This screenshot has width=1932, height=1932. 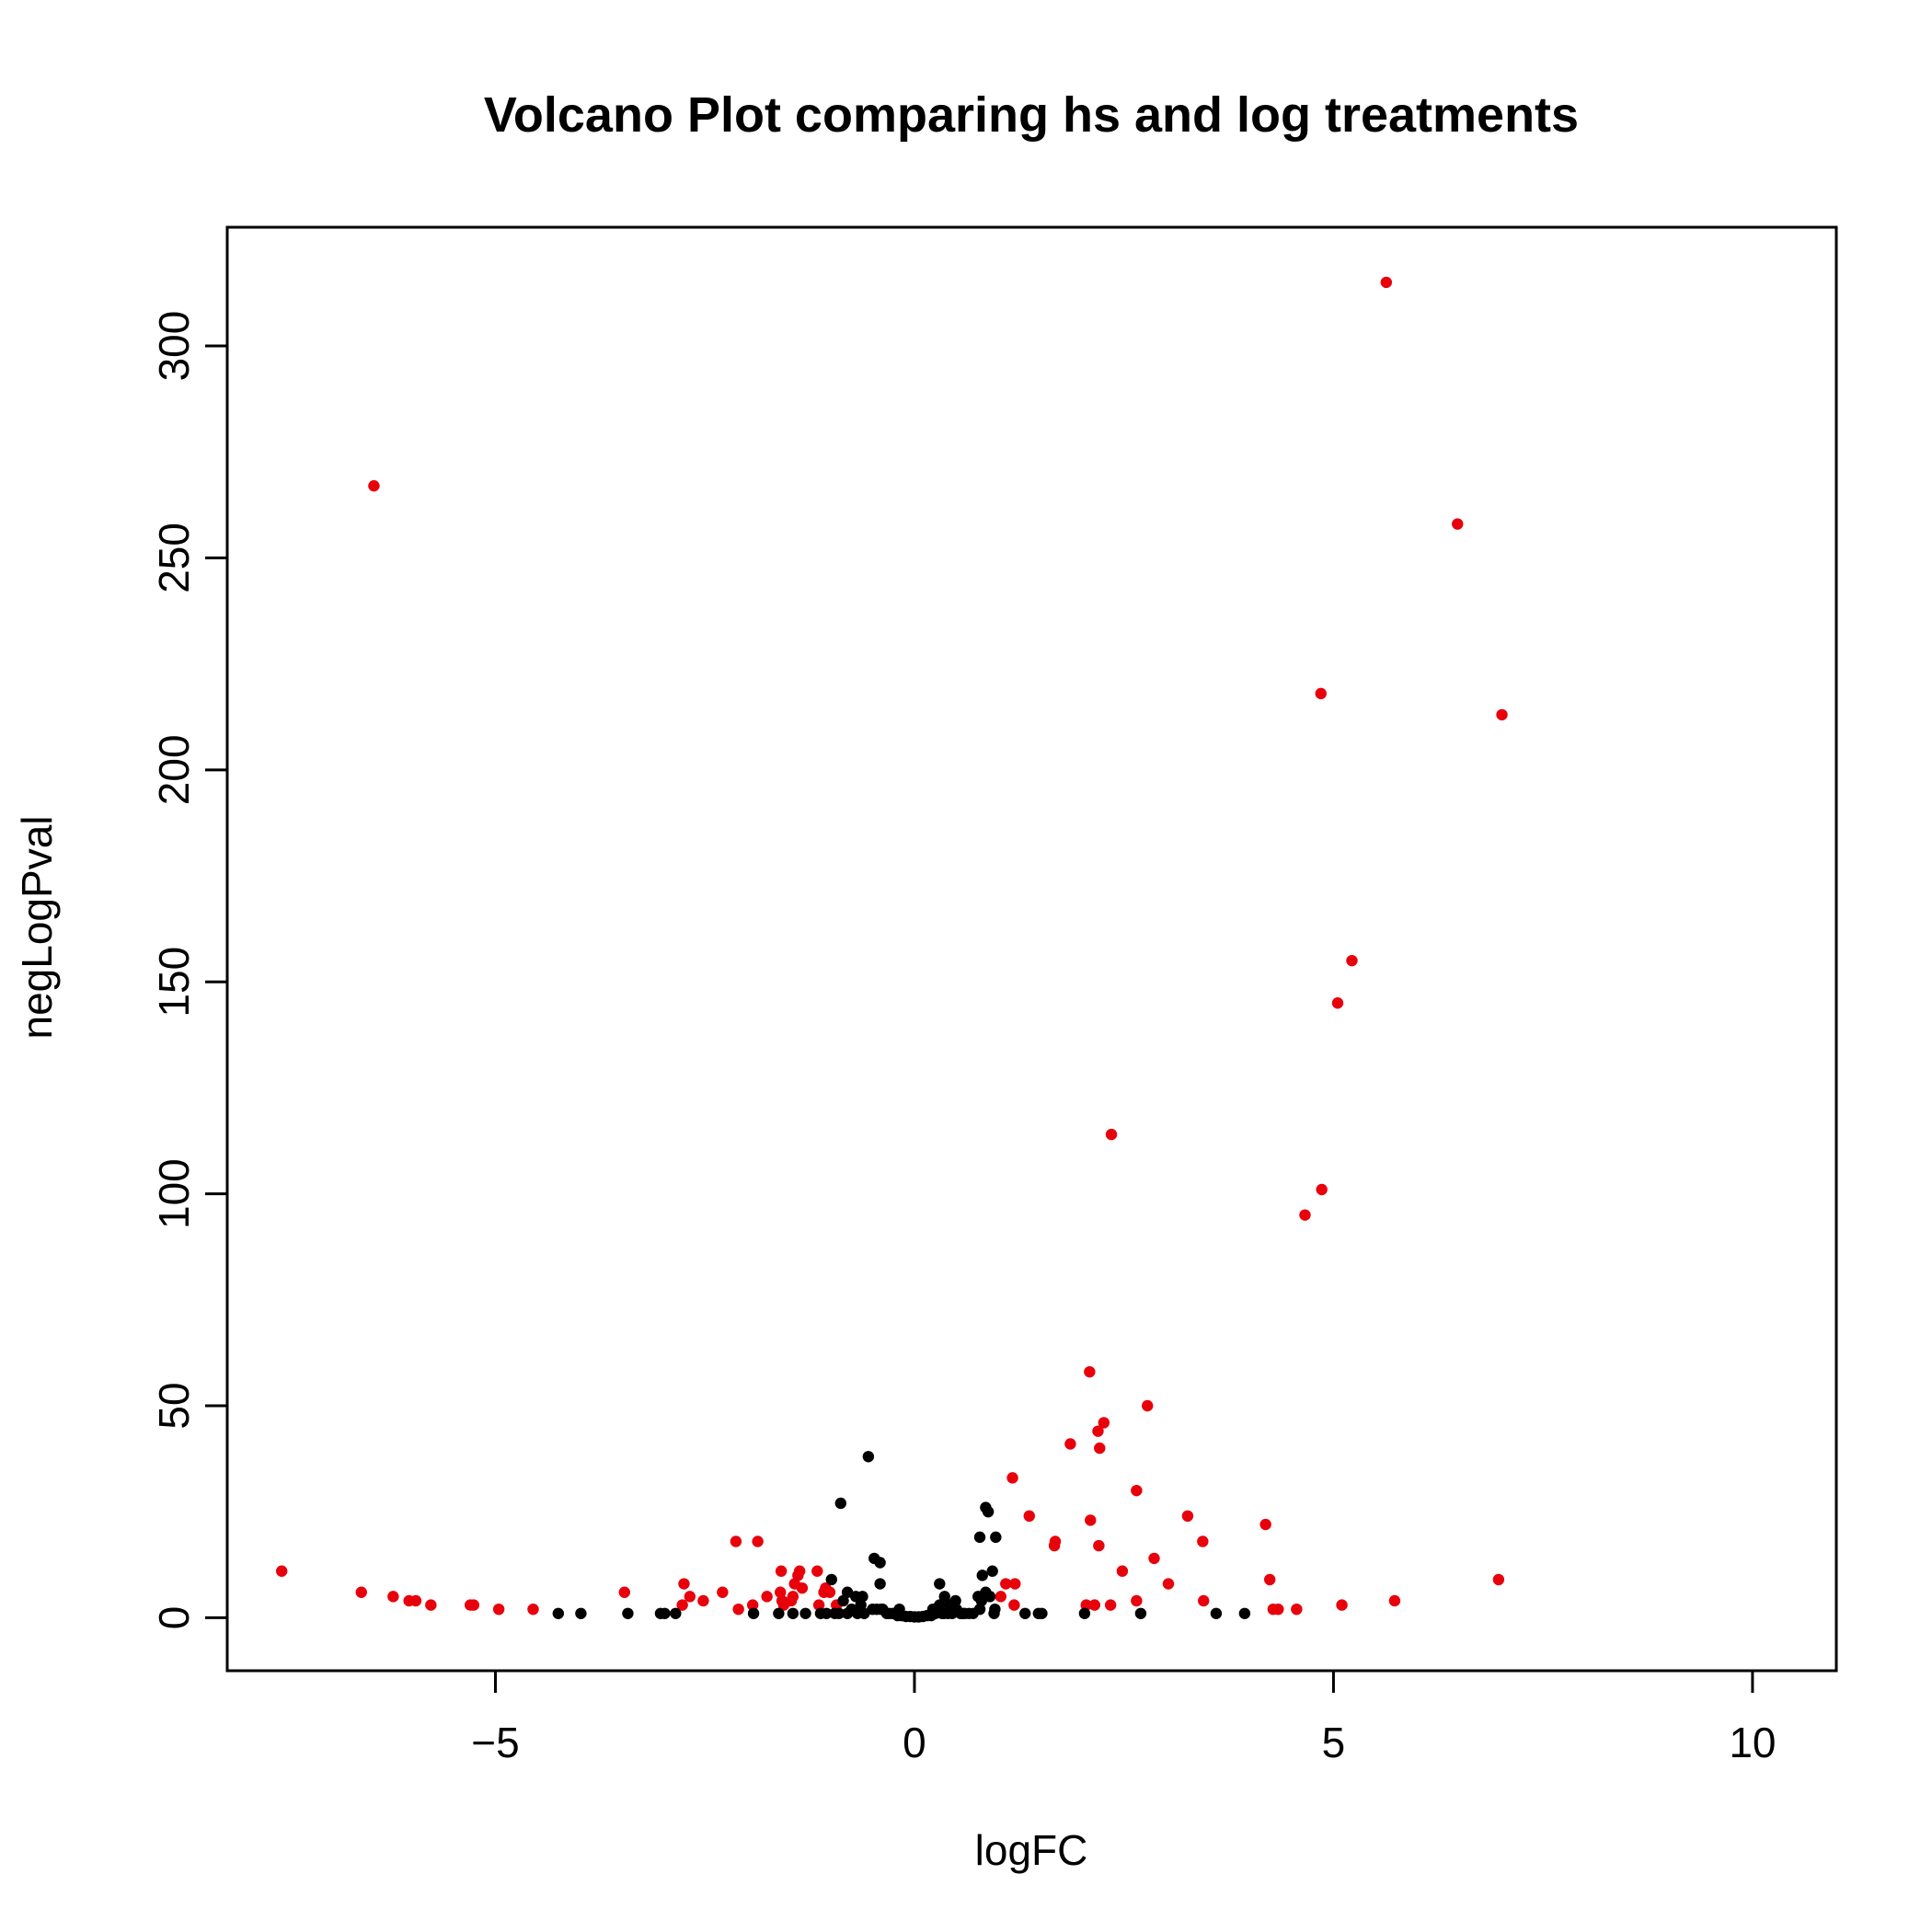 What do you see at coordinates (1031, 1850) in the screenshot?
I see `x-axis-label: logFC` at bounding box center [1031, 1850].